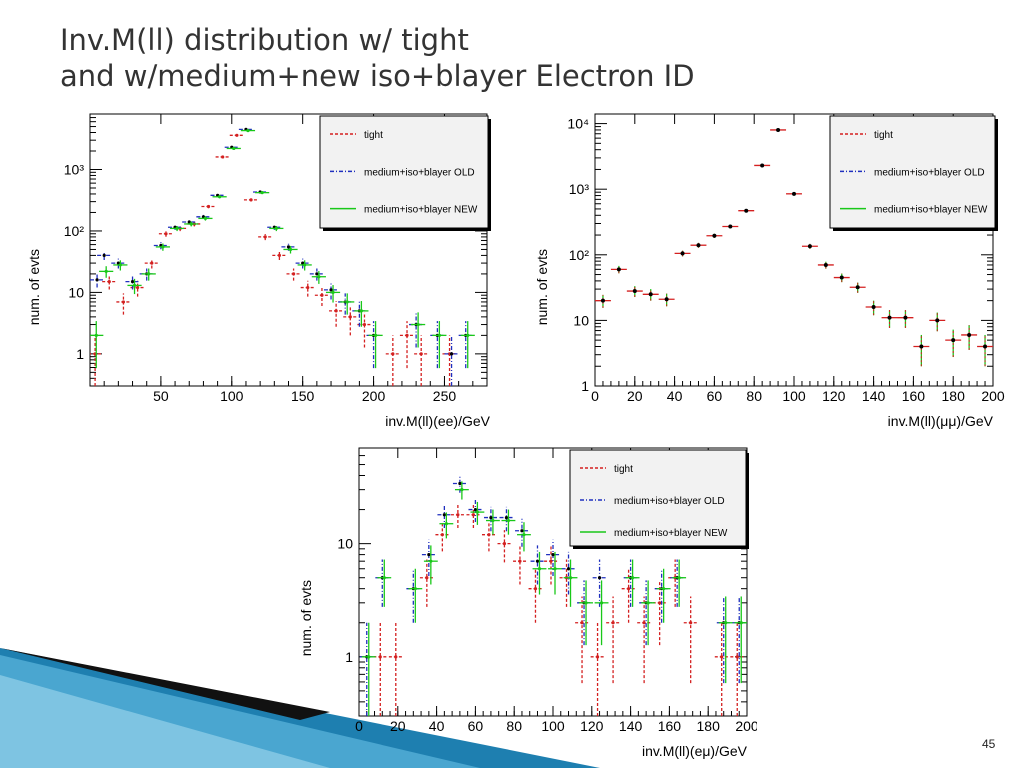  I want to click on x-tick-label: 200, so click(374, 396).